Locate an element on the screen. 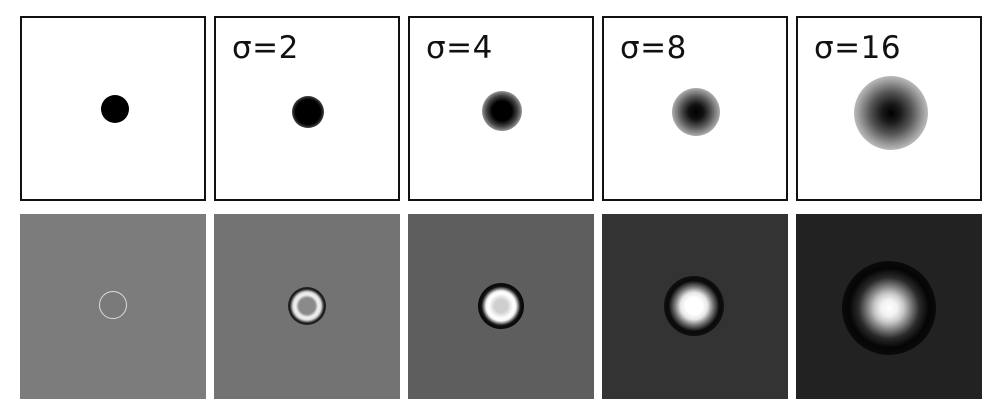 The image size is (989, 402). disc-panel-sigma-8: σ=8 is located at coordinates (695, 108).